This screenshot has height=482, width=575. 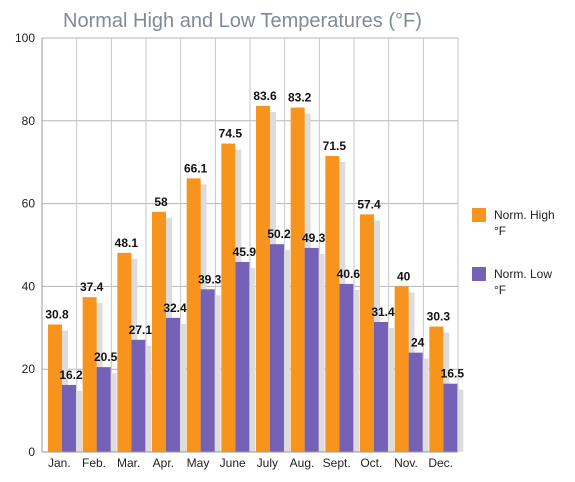 I want to click on data-label-high: 66.1, so click(x=196, y=168).